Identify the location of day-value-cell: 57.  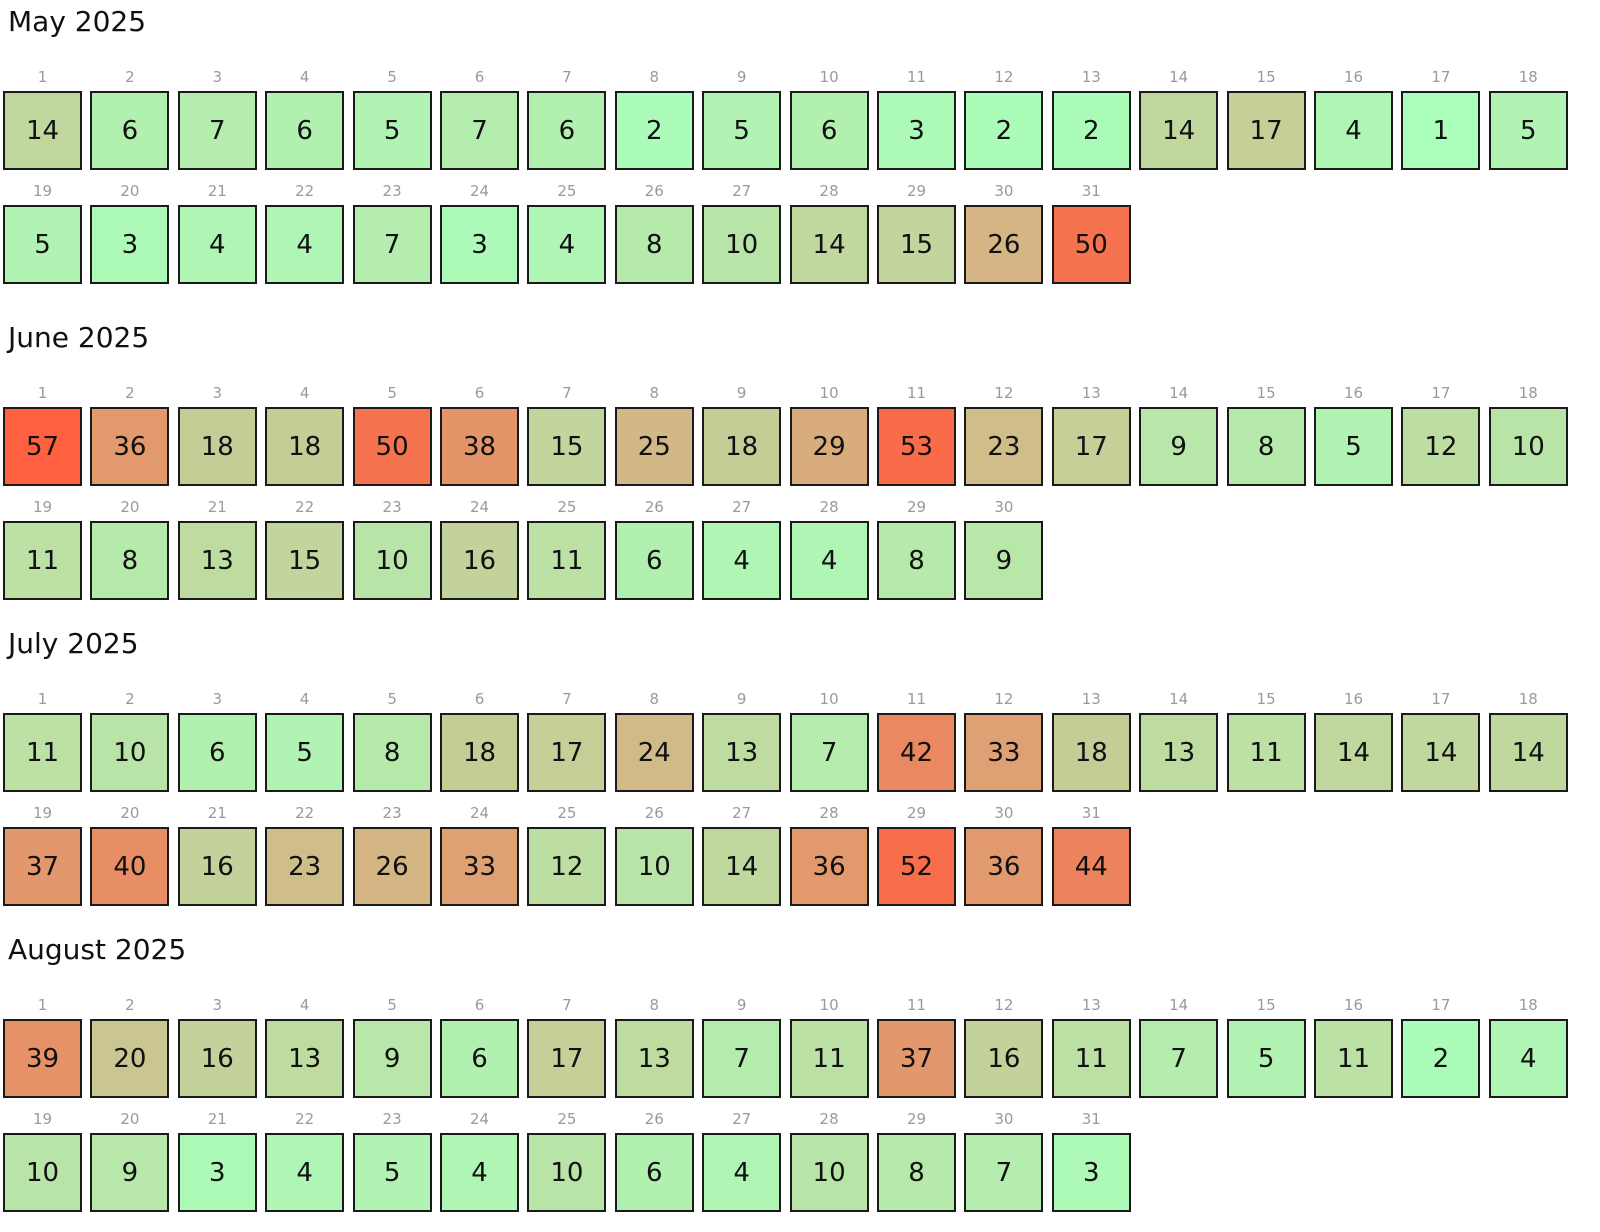
(42, 446).